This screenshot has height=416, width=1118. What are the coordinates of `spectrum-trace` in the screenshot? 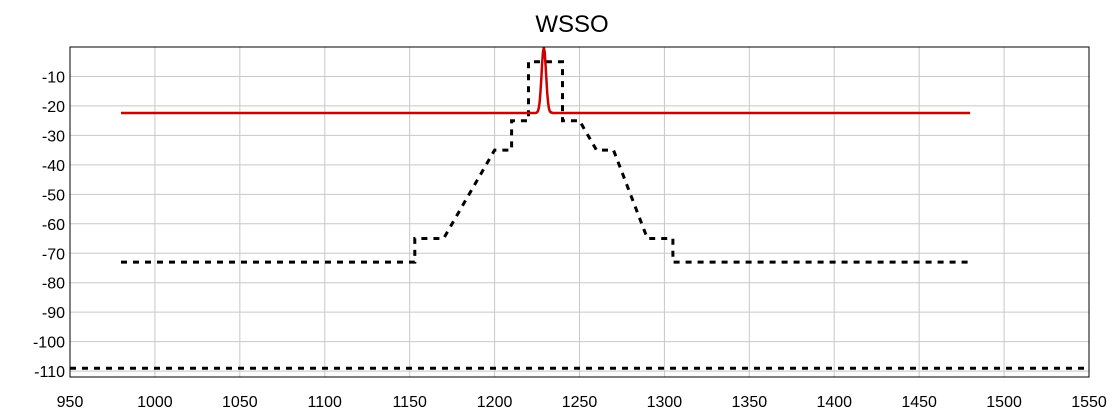 It's located at (545, 80).